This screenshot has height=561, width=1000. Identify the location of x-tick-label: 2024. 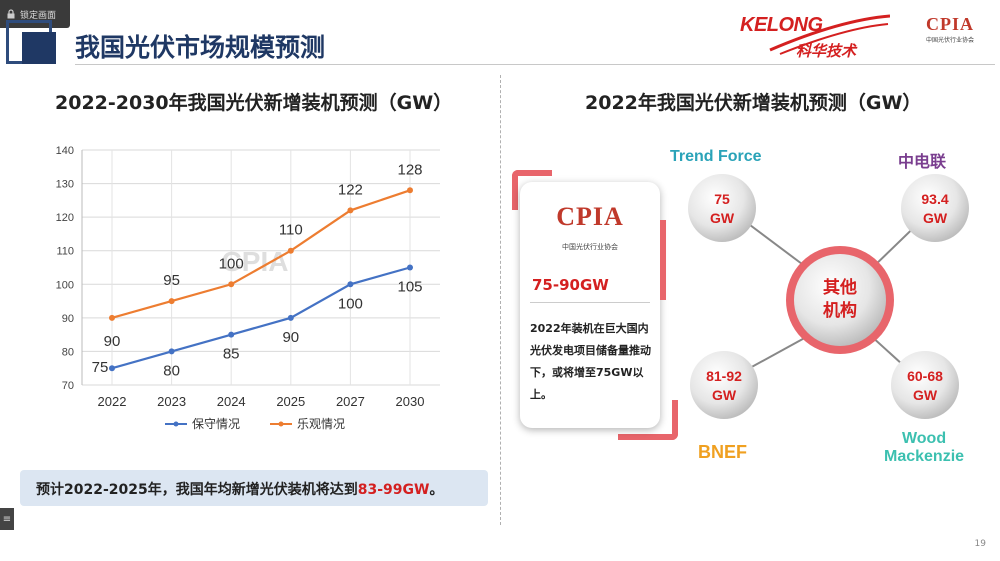
(231, 401).